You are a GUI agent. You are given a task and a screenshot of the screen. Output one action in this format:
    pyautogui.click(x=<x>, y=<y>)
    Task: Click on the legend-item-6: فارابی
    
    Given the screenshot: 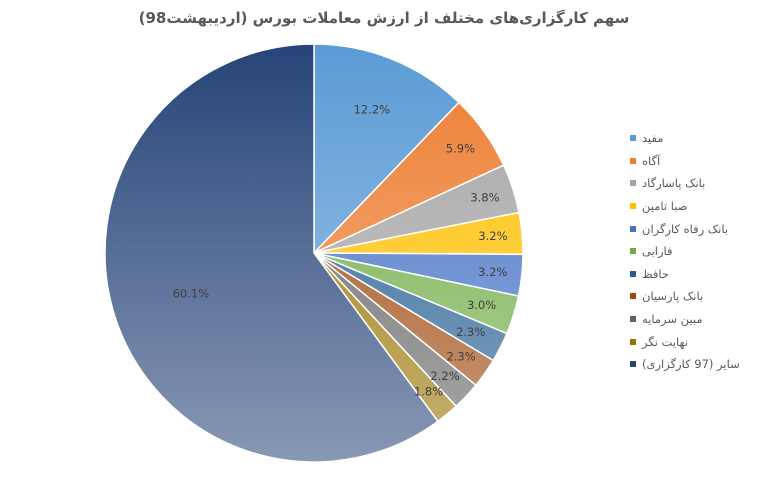 What is the action you would take?
    pyautogui.click(x=697, y=251)
    